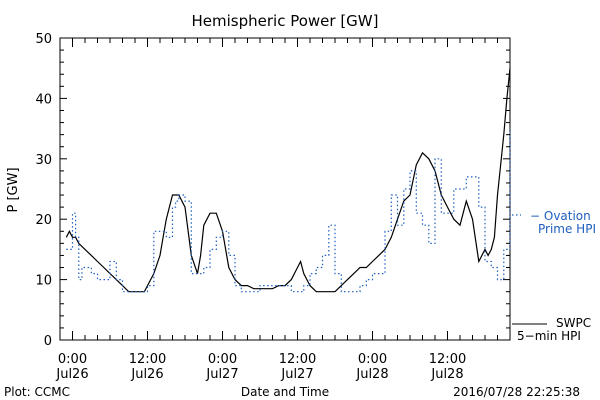 This screenshot has height=400, width=600. What do you see at coordinates (567, 229) in the screenshot?
I see `legend-label-ovation-line2: Prime HPI` at bounding box center [567, 229].